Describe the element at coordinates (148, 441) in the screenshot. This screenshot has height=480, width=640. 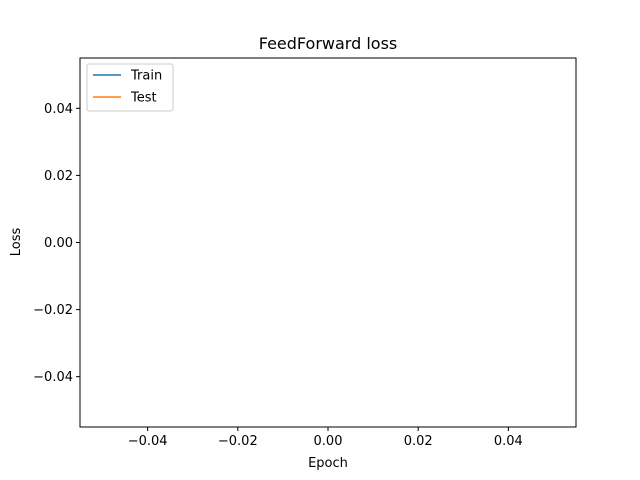
I see `x-tick-label: −0.04` at that location.